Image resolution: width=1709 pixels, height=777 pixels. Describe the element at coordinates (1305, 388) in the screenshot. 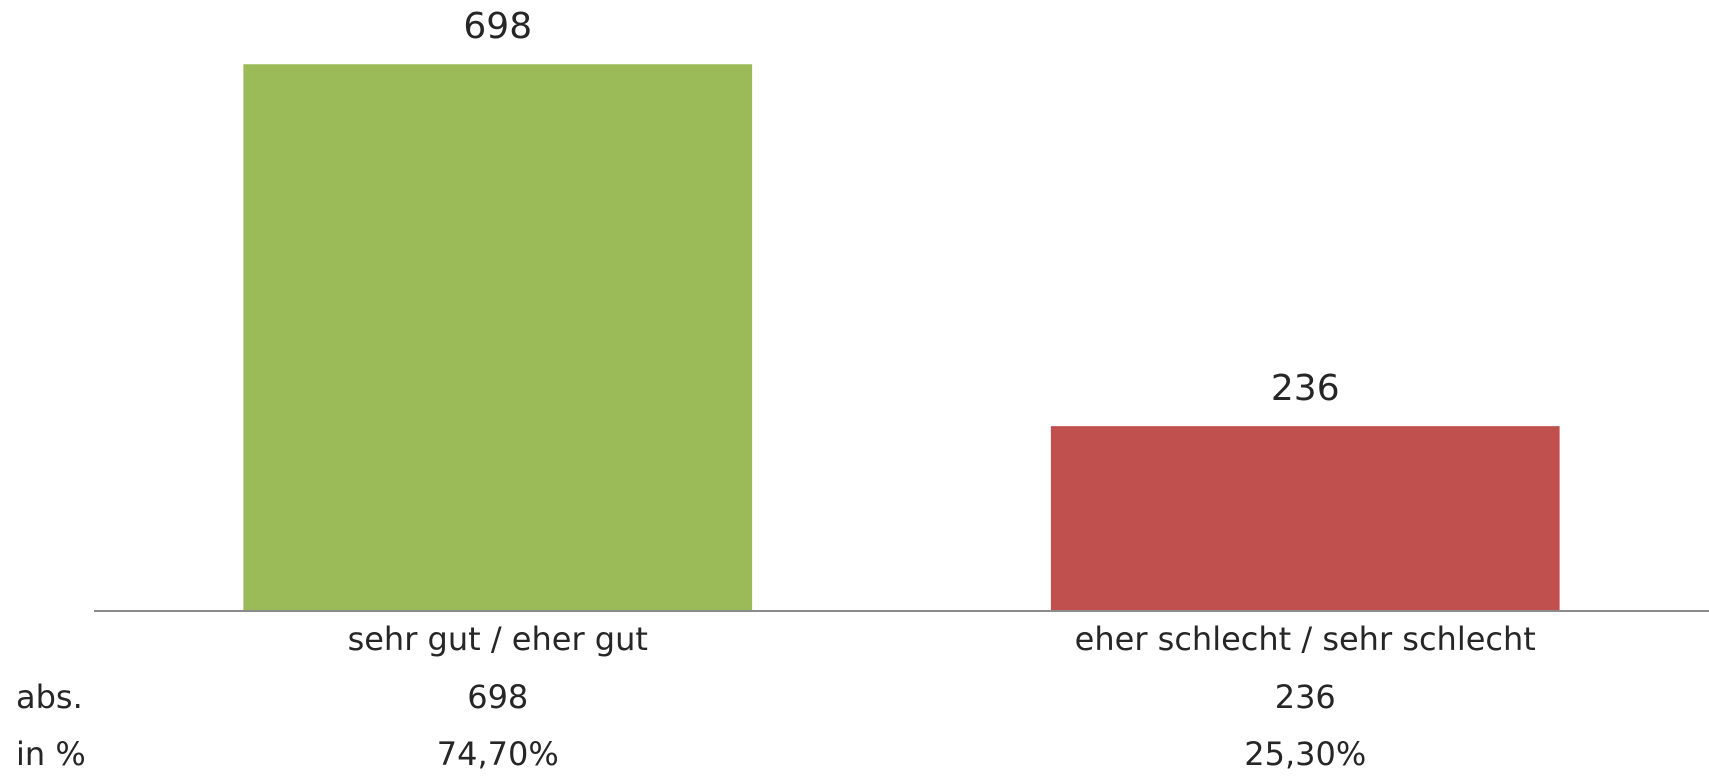

I see `data-label: 236` at that location.